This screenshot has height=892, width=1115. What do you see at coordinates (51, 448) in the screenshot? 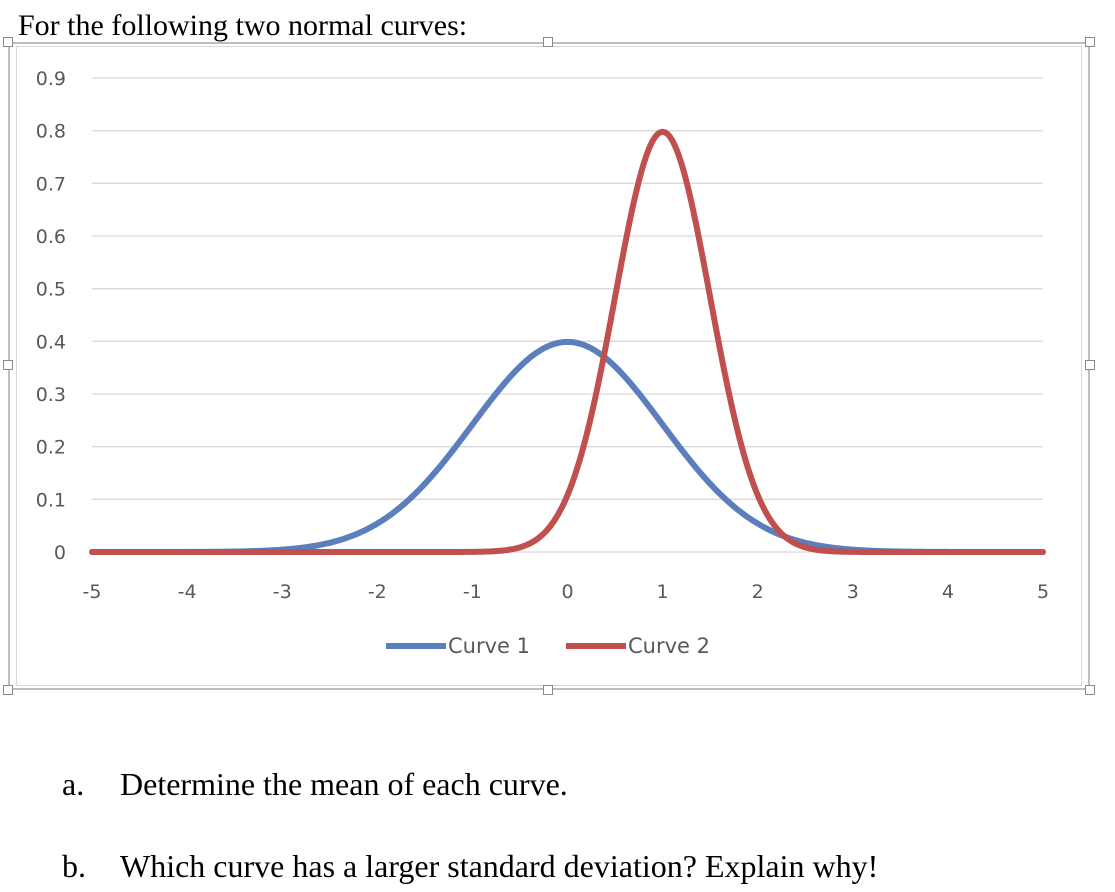
I see `y-tick-label: 0.2` at bounding box center [51, 448].